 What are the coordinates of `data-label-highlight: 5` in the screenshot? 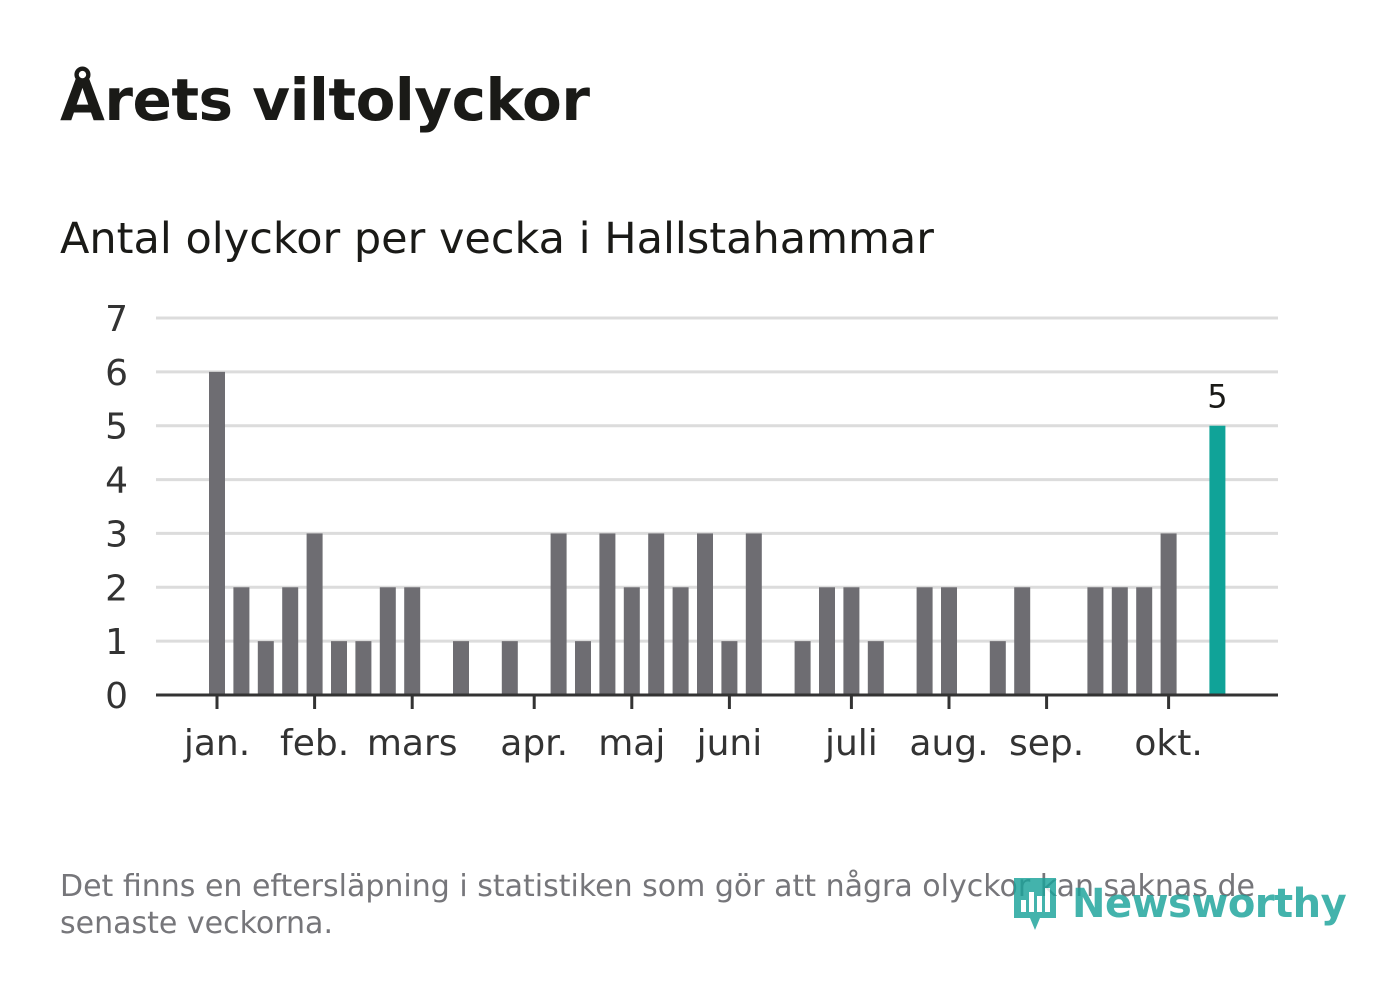 It's located at (1217, 397).